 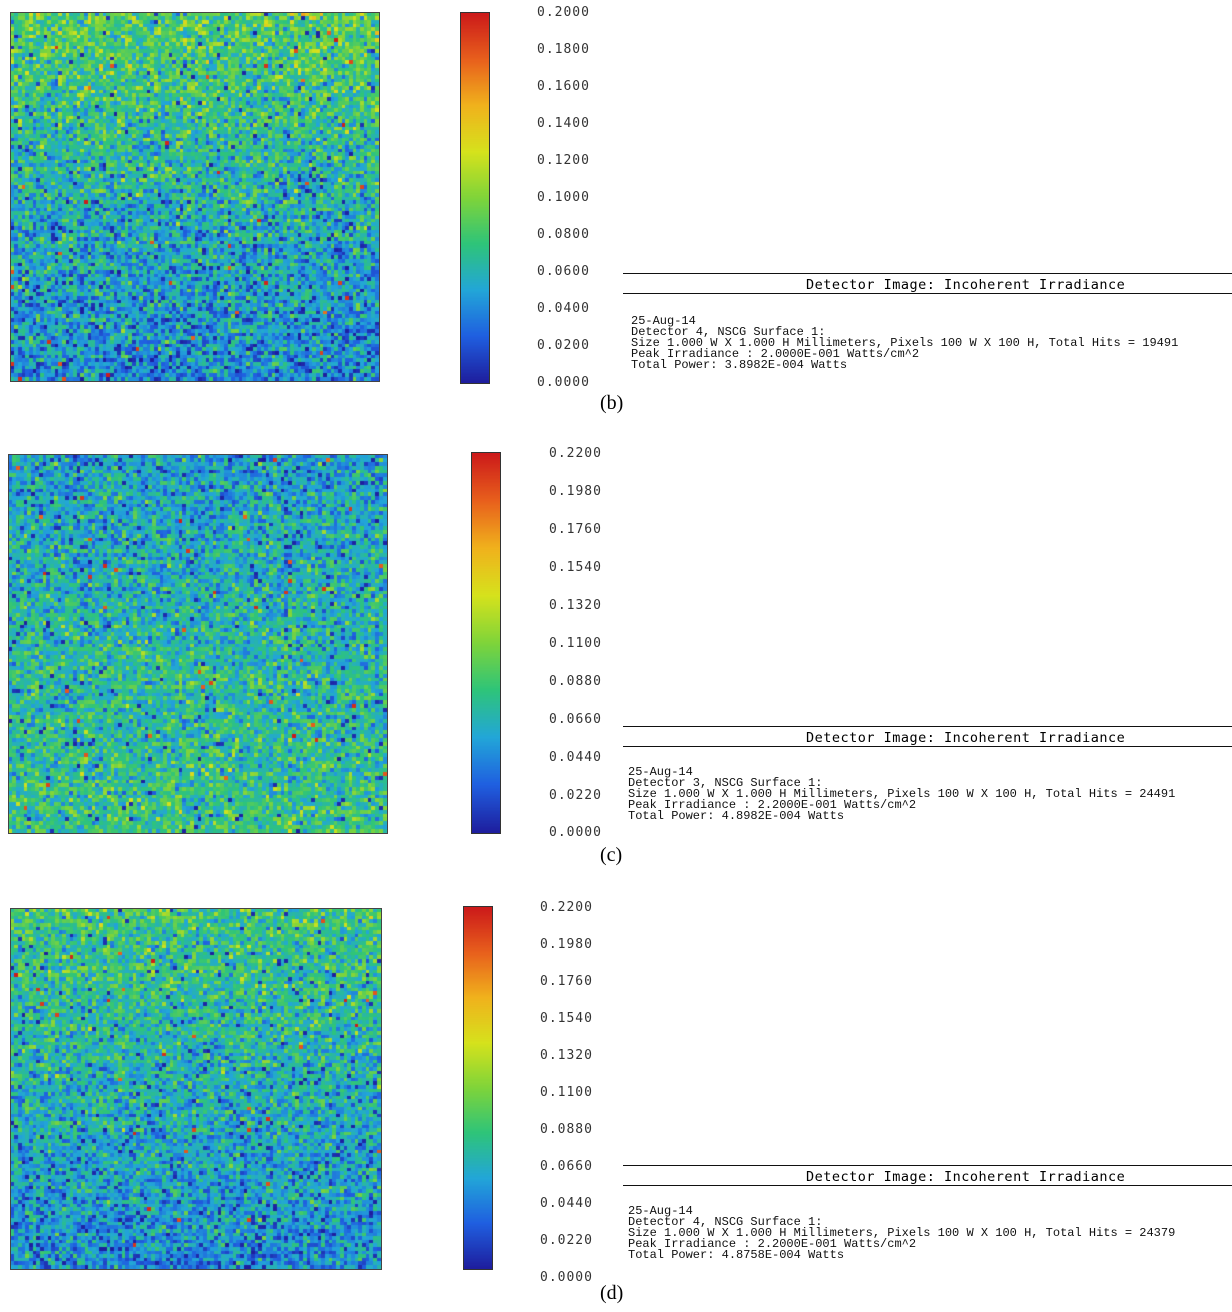 I want to click on irradiance-heatmap-d, so click(x=196, y=1089).